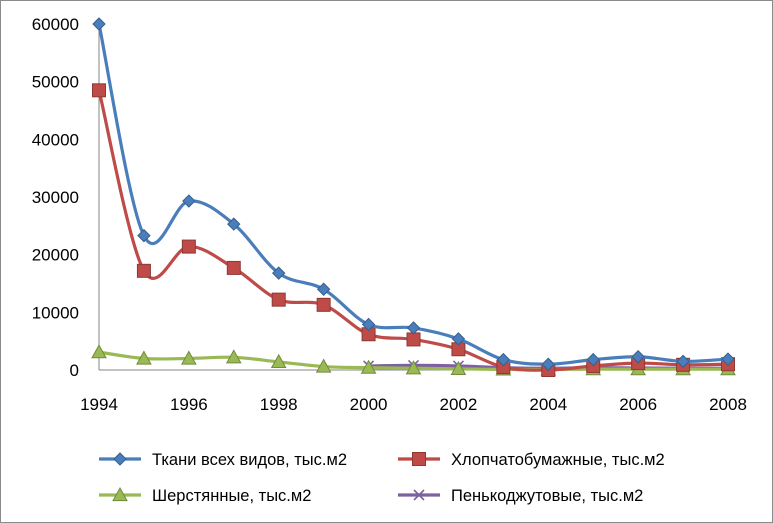 Image resolution: width=773 pixels, height=523 pixels. Describe the element at coordinates (459, 404) in the screenshot. I see `x-tick-label: 2002` at that location.